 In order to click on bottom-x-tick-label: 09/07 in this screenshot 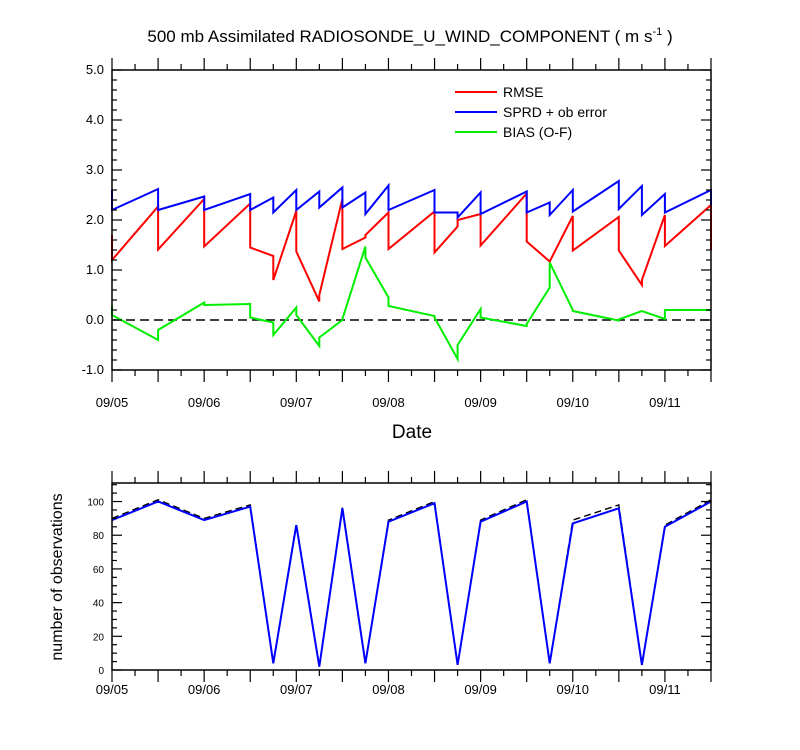, I will do `click(296, 689)`.